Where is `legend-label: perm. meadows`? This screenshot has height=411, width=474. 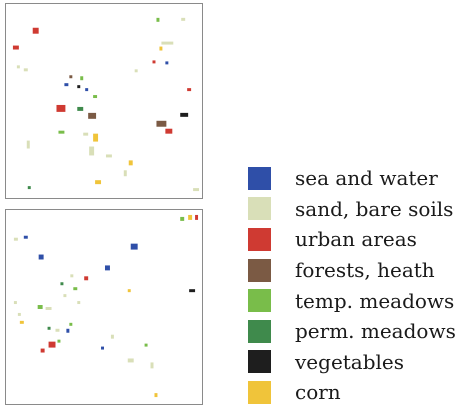
legend-label: perm. meadows is located at coordinates (375, 331).